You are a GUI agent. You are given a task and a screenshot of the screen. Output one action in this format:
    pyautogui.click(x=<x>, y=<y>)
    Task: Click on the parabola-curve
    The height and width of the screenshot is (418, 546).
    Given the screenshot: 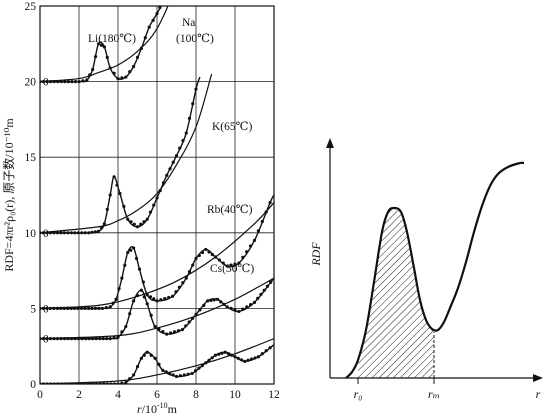 What is the action you would take?
    pyautogui.click(x=104, y=44)
    